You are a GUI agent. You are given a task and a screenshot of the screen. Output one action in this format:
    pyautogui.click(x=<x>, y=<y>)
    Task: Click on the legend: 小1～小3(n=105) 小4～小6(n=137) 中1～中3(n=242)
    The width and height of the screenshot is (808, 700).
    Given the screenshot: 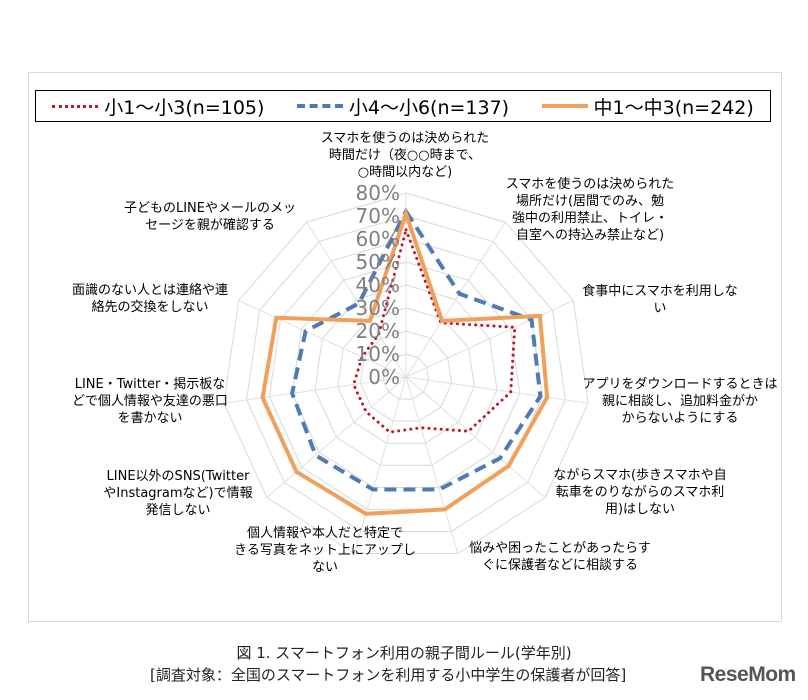 What is the action you would take?
    pyautogui.click(x=403, y=106)
    